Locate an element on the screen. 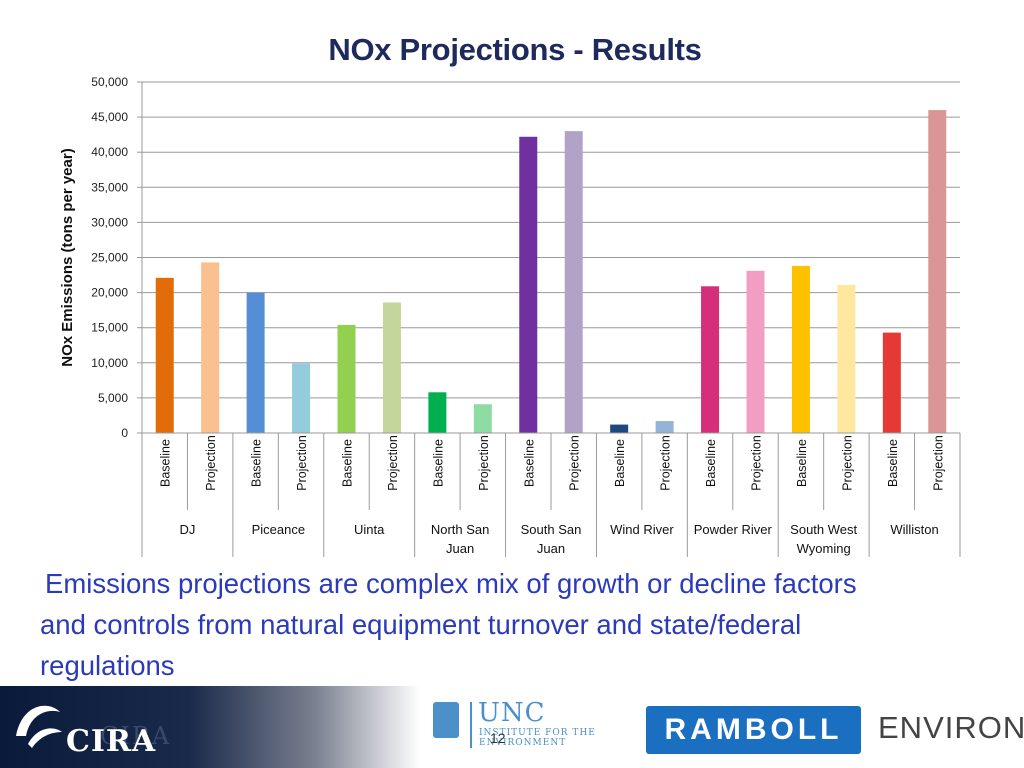 Image resolution: width=1024 pixels, height=768 pixels. group-label: South West is located at coordinates (823, 529).